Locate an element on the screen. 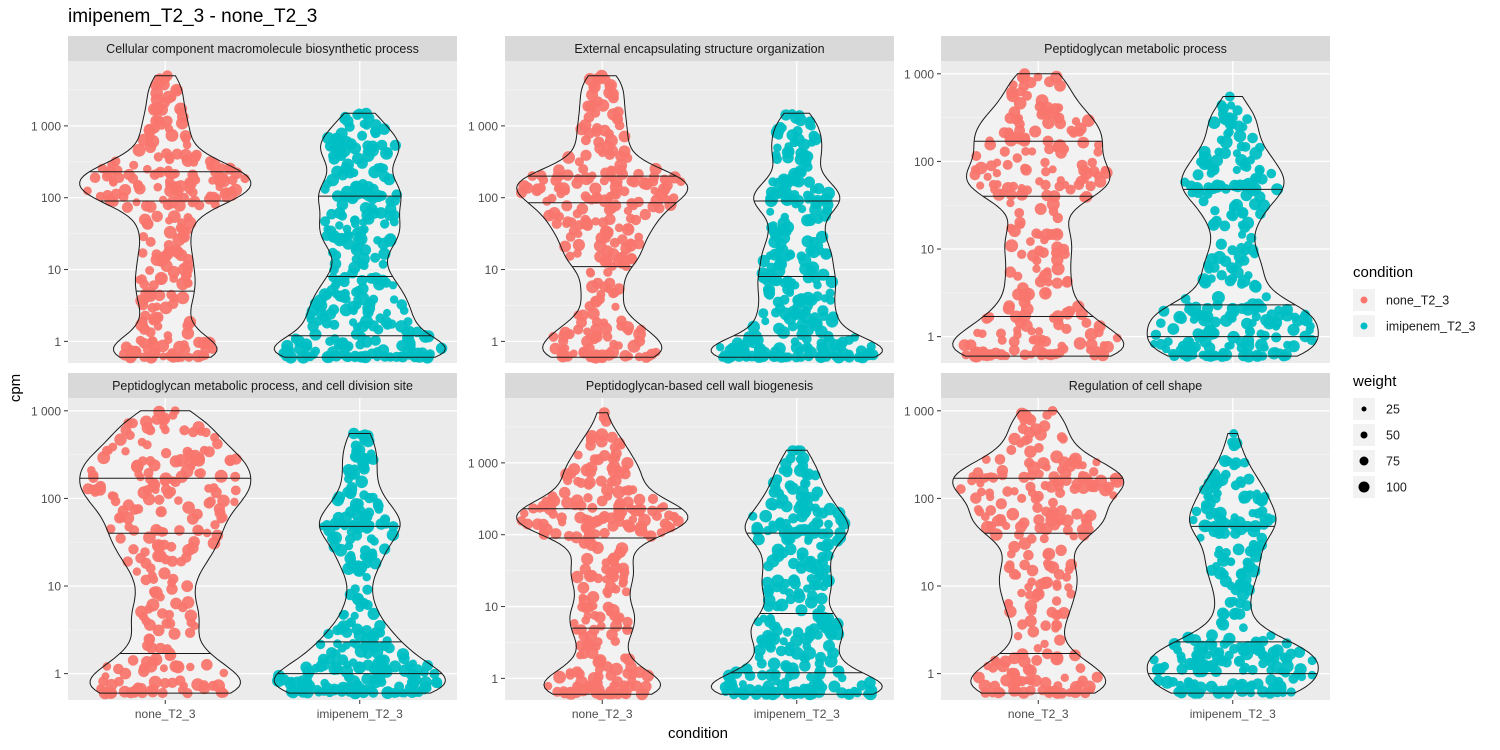 Image resolution: width=1500 pixels, height=750 pixels. violin-body is located at coordinates (797, 235).